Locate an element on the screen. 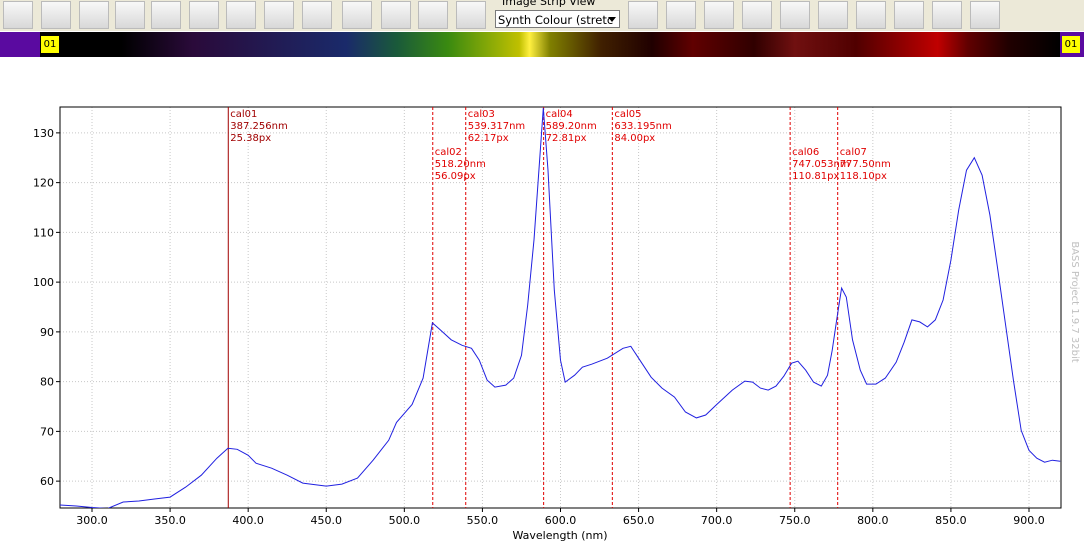 This screenshot has width=1084, height=554. x-tick-label: 650.0 is located at coordinates (639, 520).